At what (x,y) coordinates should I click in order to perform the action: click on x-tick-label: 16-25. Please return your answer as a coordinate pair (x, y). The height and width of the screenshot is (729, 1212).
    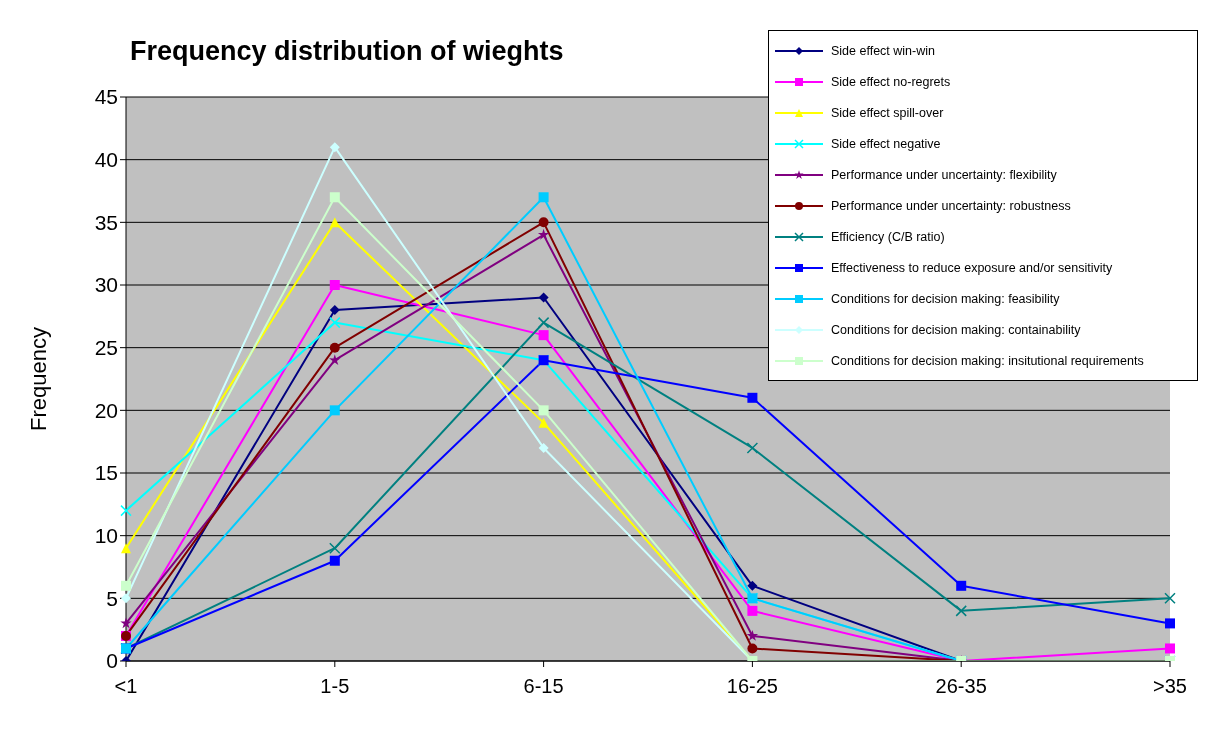
    Looking at the image, I should click on (752, 686).